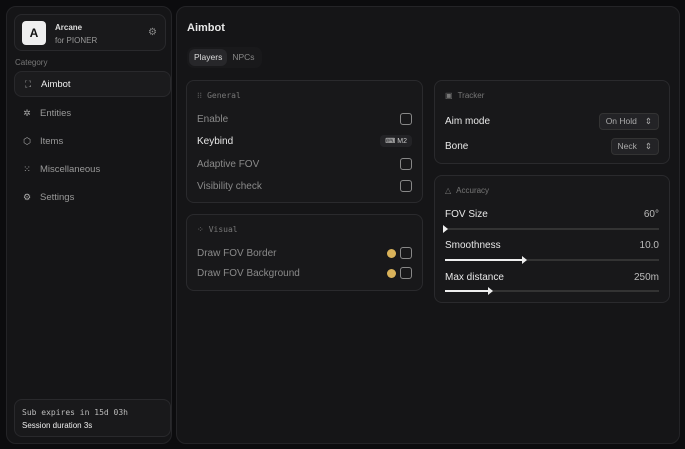 This screenshot has height=449, width=685. I want to click on fov-background-color-swatch, so click(391, 273).